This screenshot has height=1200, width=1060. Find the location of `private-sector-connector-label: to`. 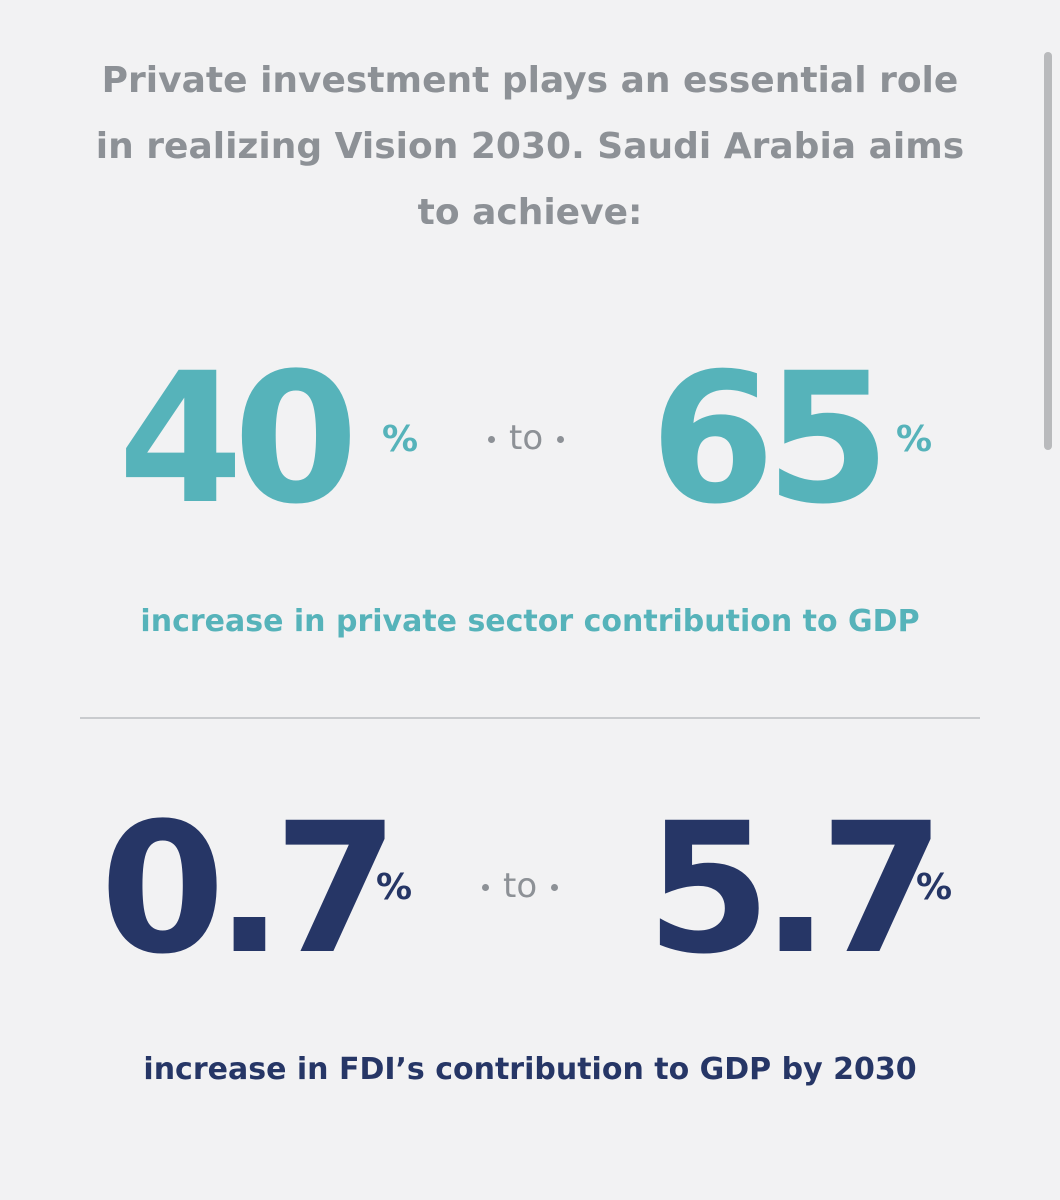

private-sector-connector-label: to is located at coordinates (526, 438).